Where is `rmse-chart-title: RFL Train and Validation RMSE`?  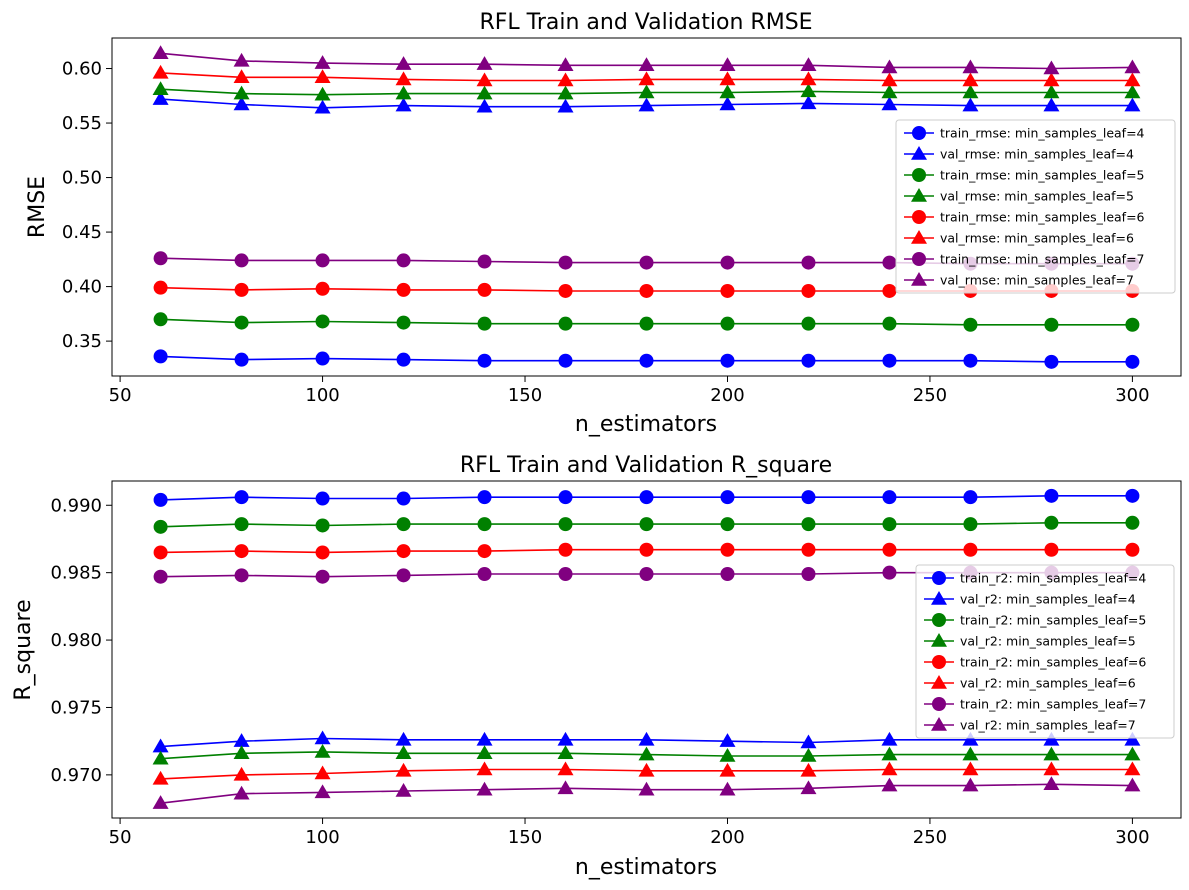 rmse-chart-title: RFL Train and Validation RMSE is located at coordinates (645, 22).